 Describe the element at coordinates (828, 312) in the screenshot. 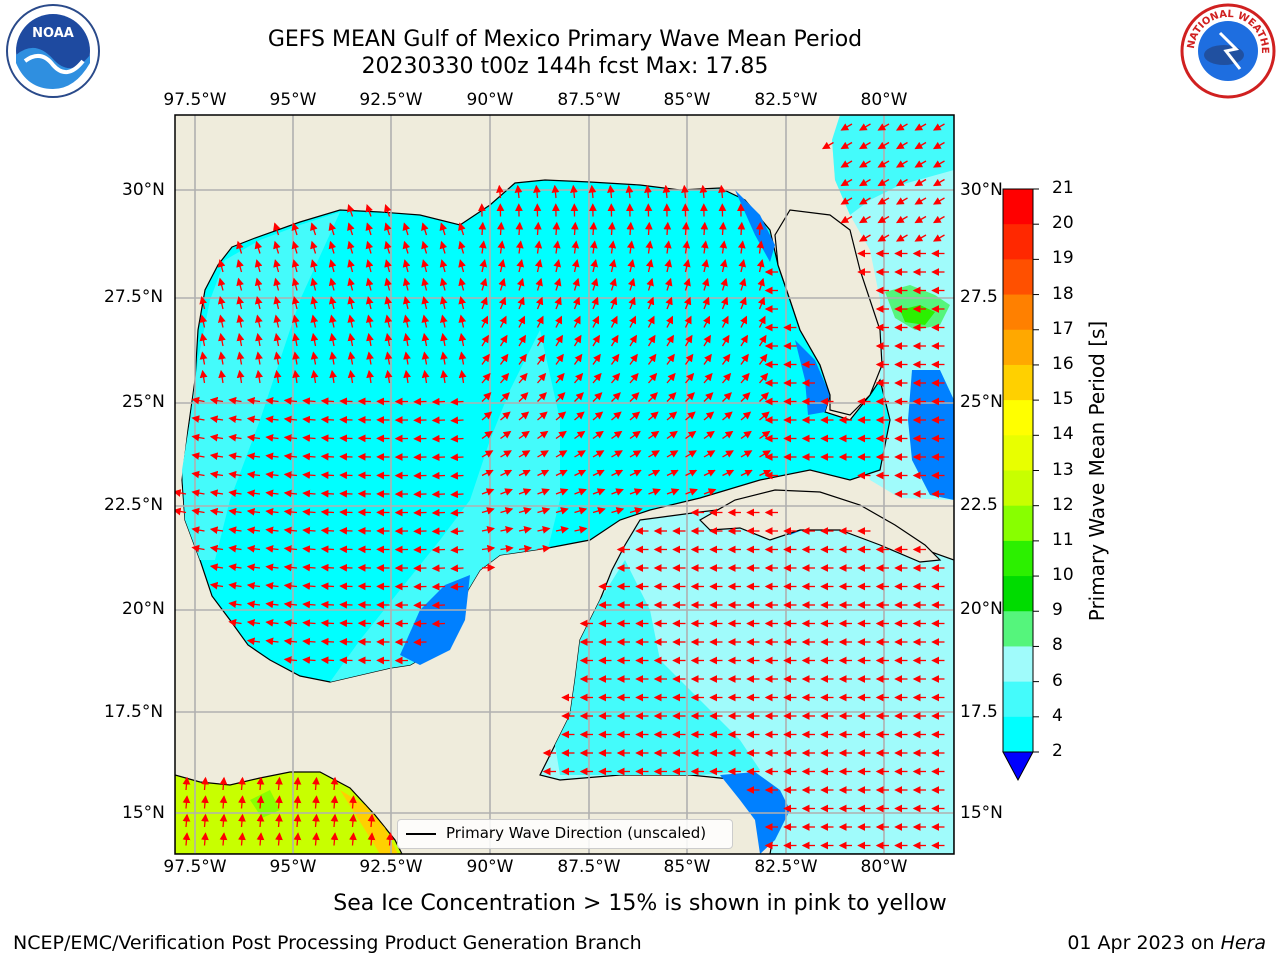

I see `florida-peninsula` at that location.